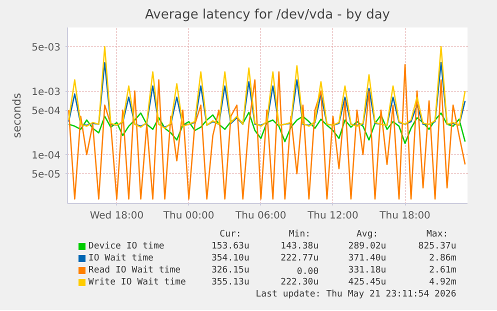  Describe the element at coordinates (46, 92) in the screenshot. I see `y-tick-label: 1e-03` at that location.